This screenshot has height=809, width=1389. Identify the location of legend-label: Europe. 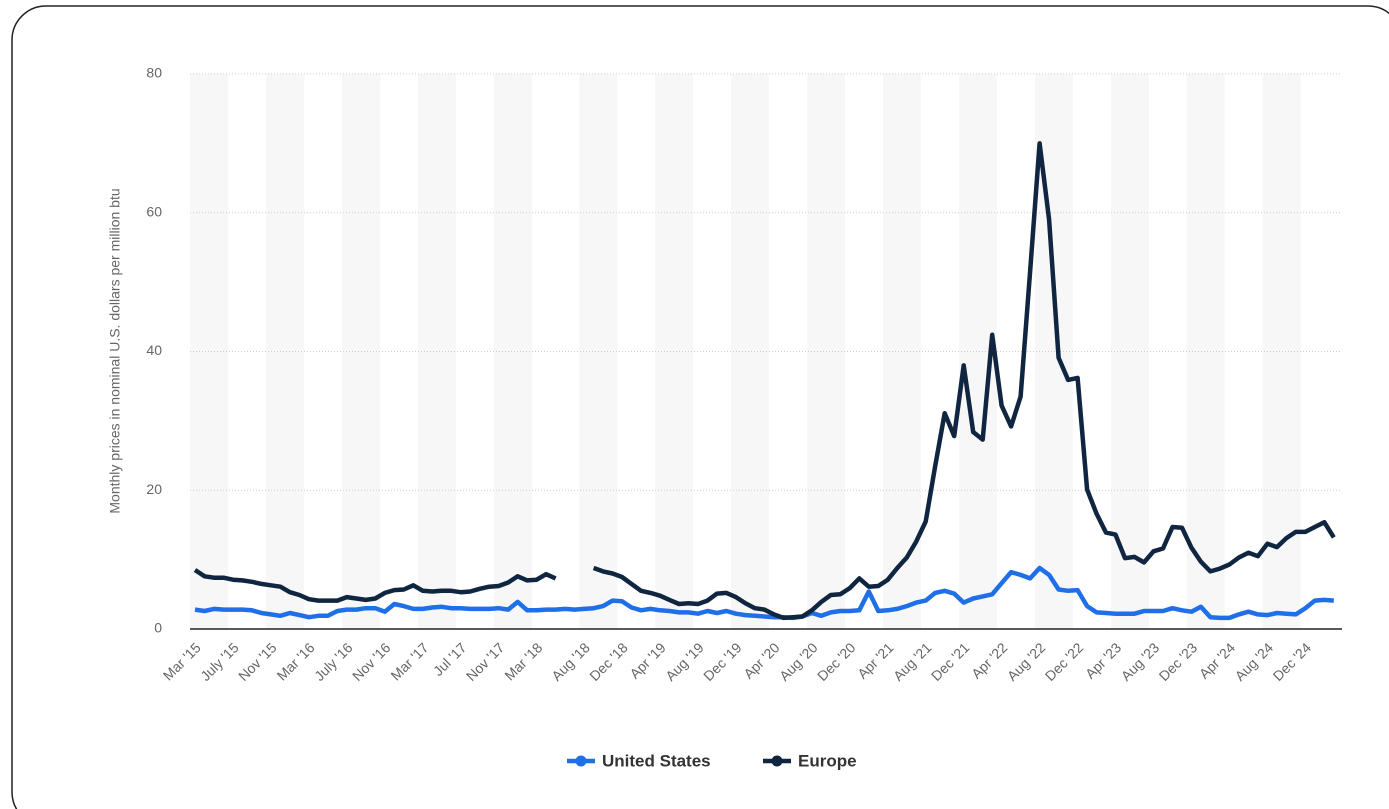
(827, 760).